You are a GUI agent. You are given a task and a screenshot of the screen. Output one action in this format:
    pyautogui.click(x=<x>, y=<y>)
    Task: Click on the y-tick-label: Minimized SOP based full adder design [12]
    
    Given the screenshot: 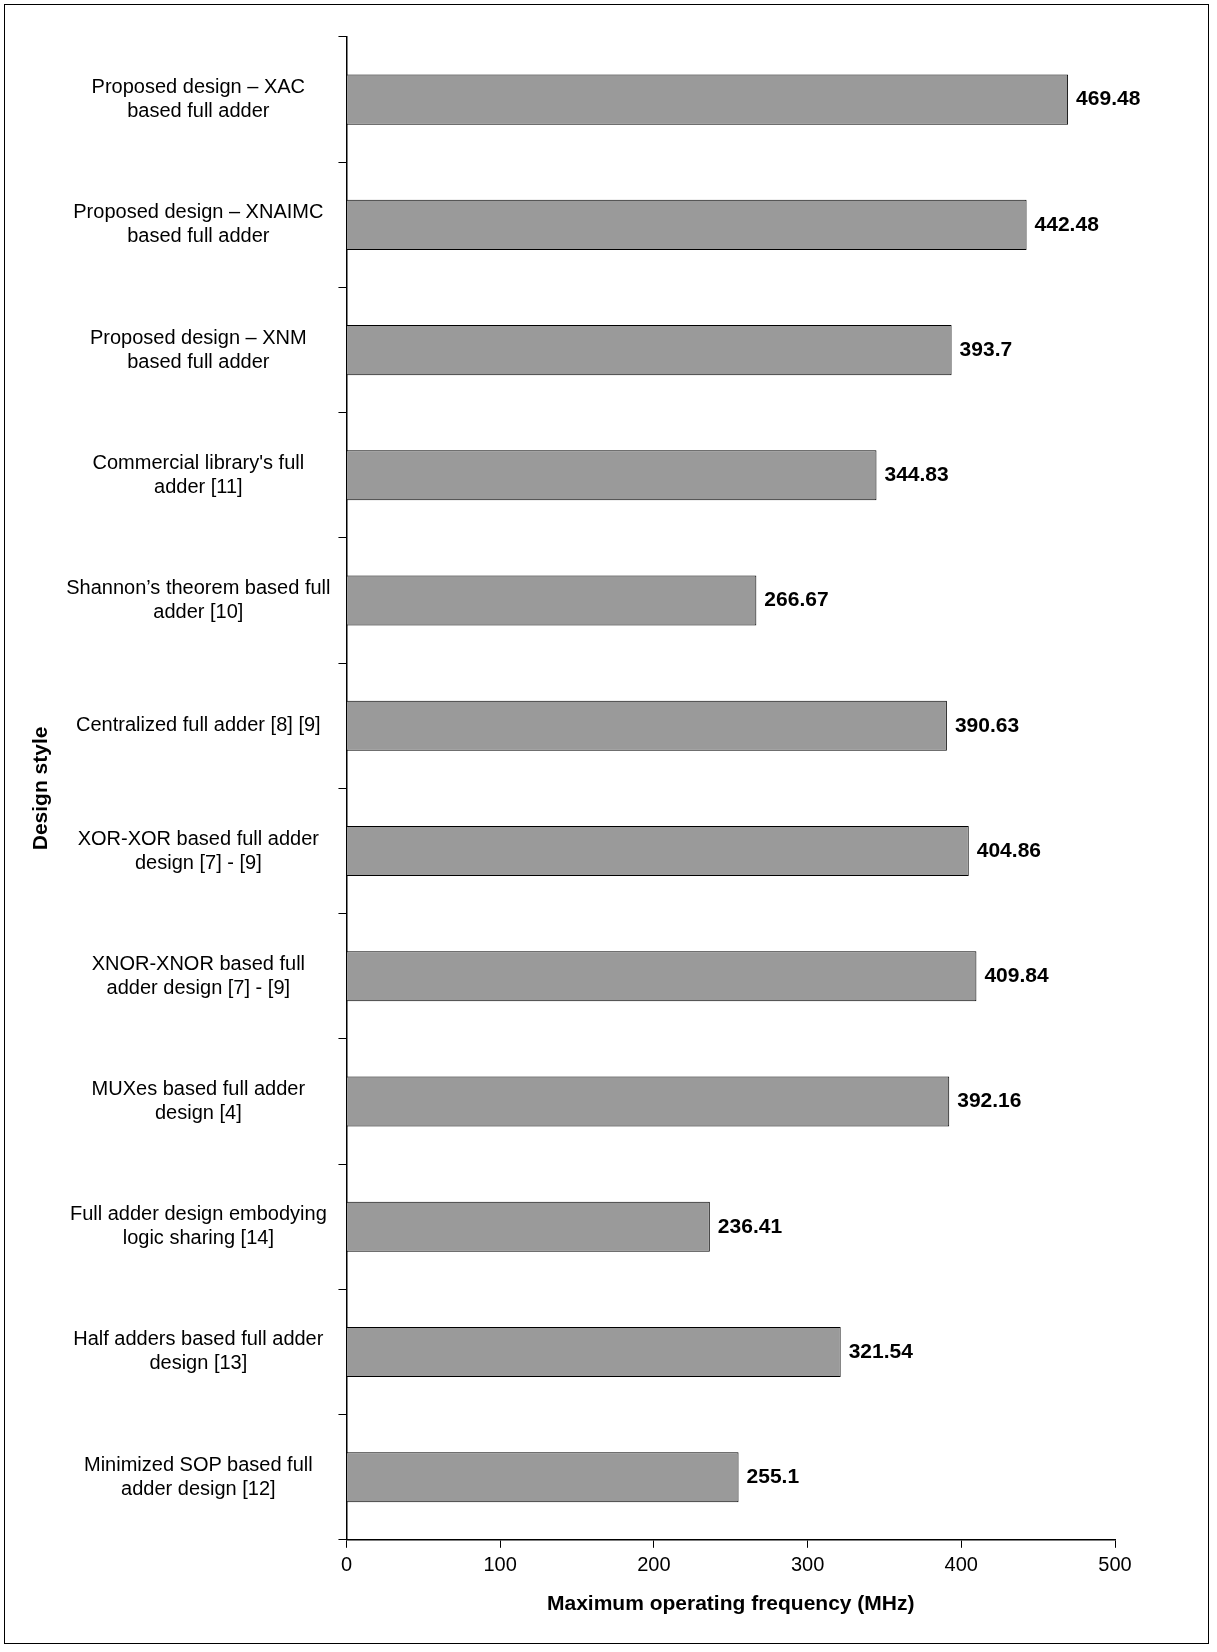 What is the action you would take?
    pyautogui.click(x=198, y=1475)
    